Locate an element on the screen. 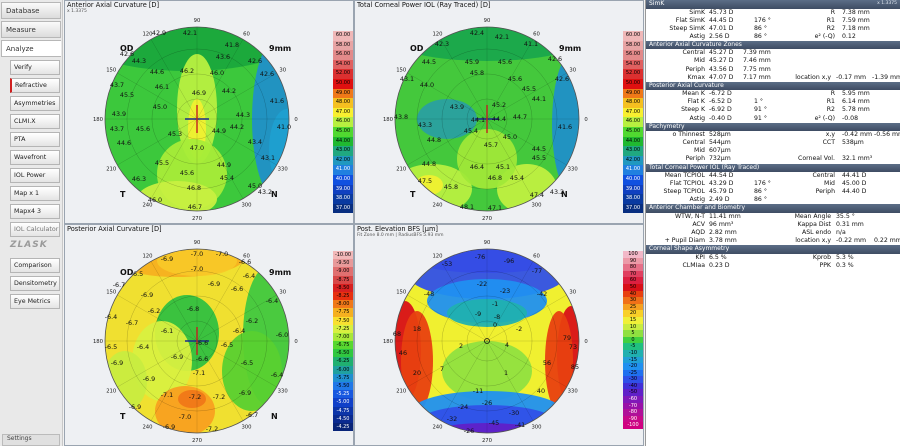  sidebar-item-iol-calculator: IOL Calculator is located at coordinates (35, 229).